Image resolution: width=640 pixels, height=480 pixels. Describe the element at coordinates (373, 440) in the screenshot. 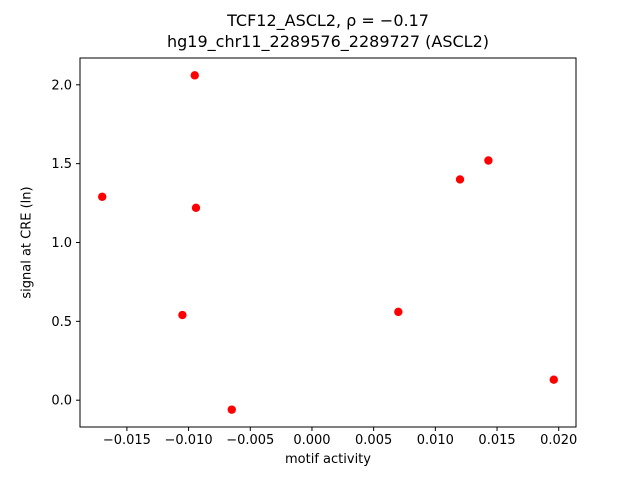

I see `x-tick-label: 0.005` at that location.